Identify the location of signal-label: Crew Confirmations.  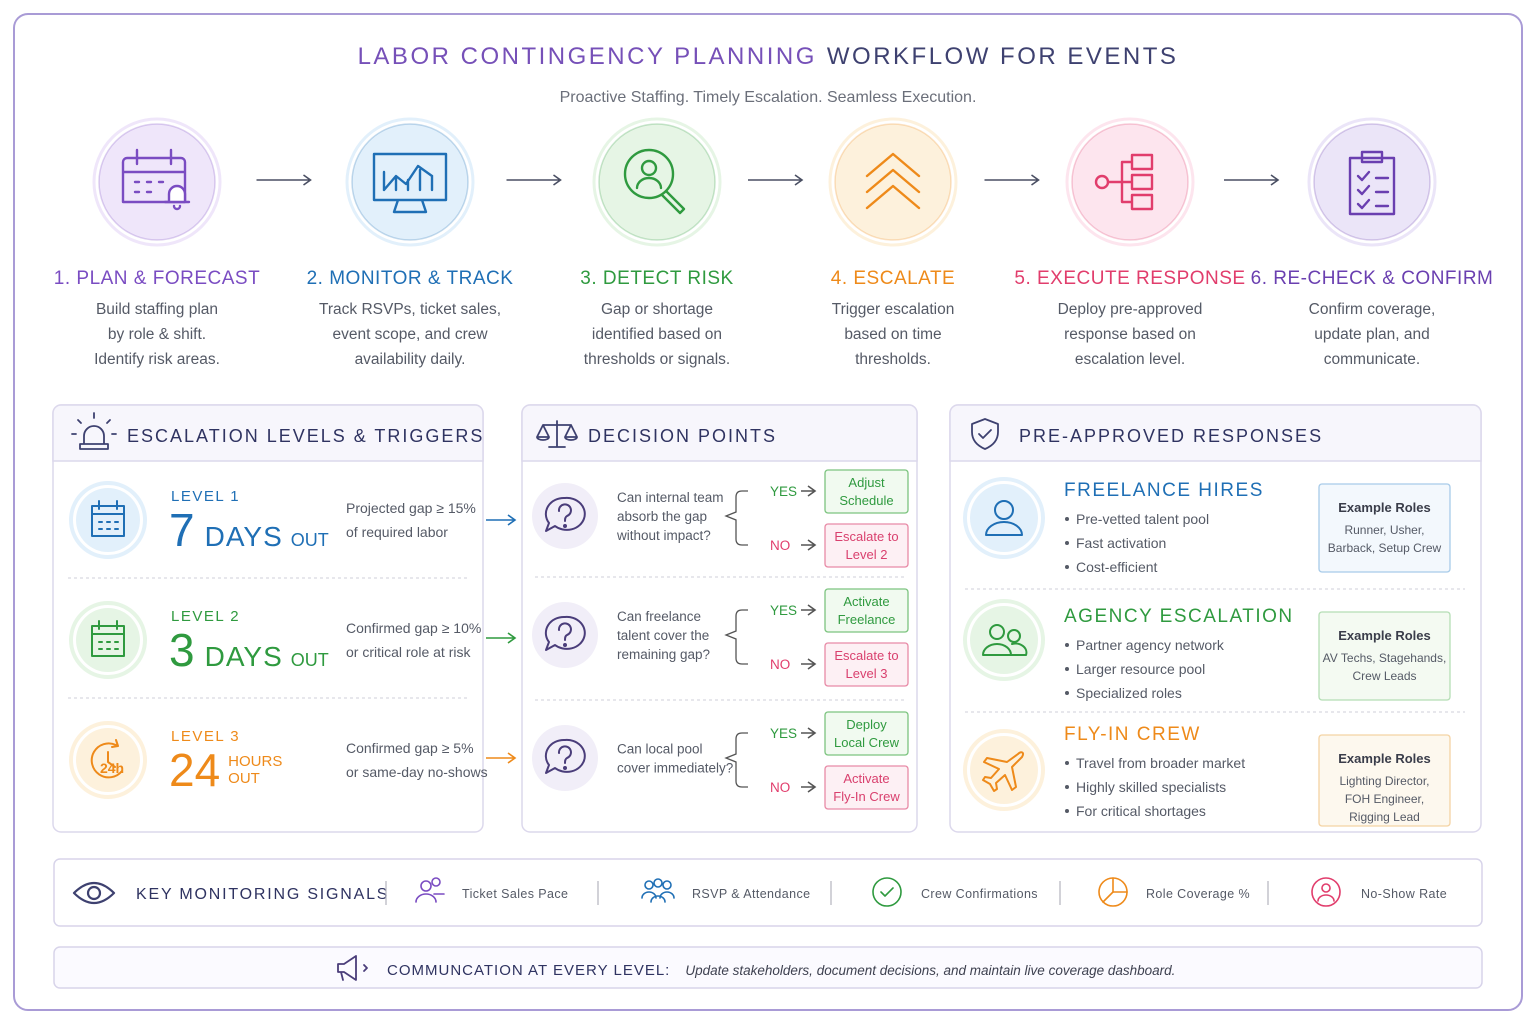
(979, 894).